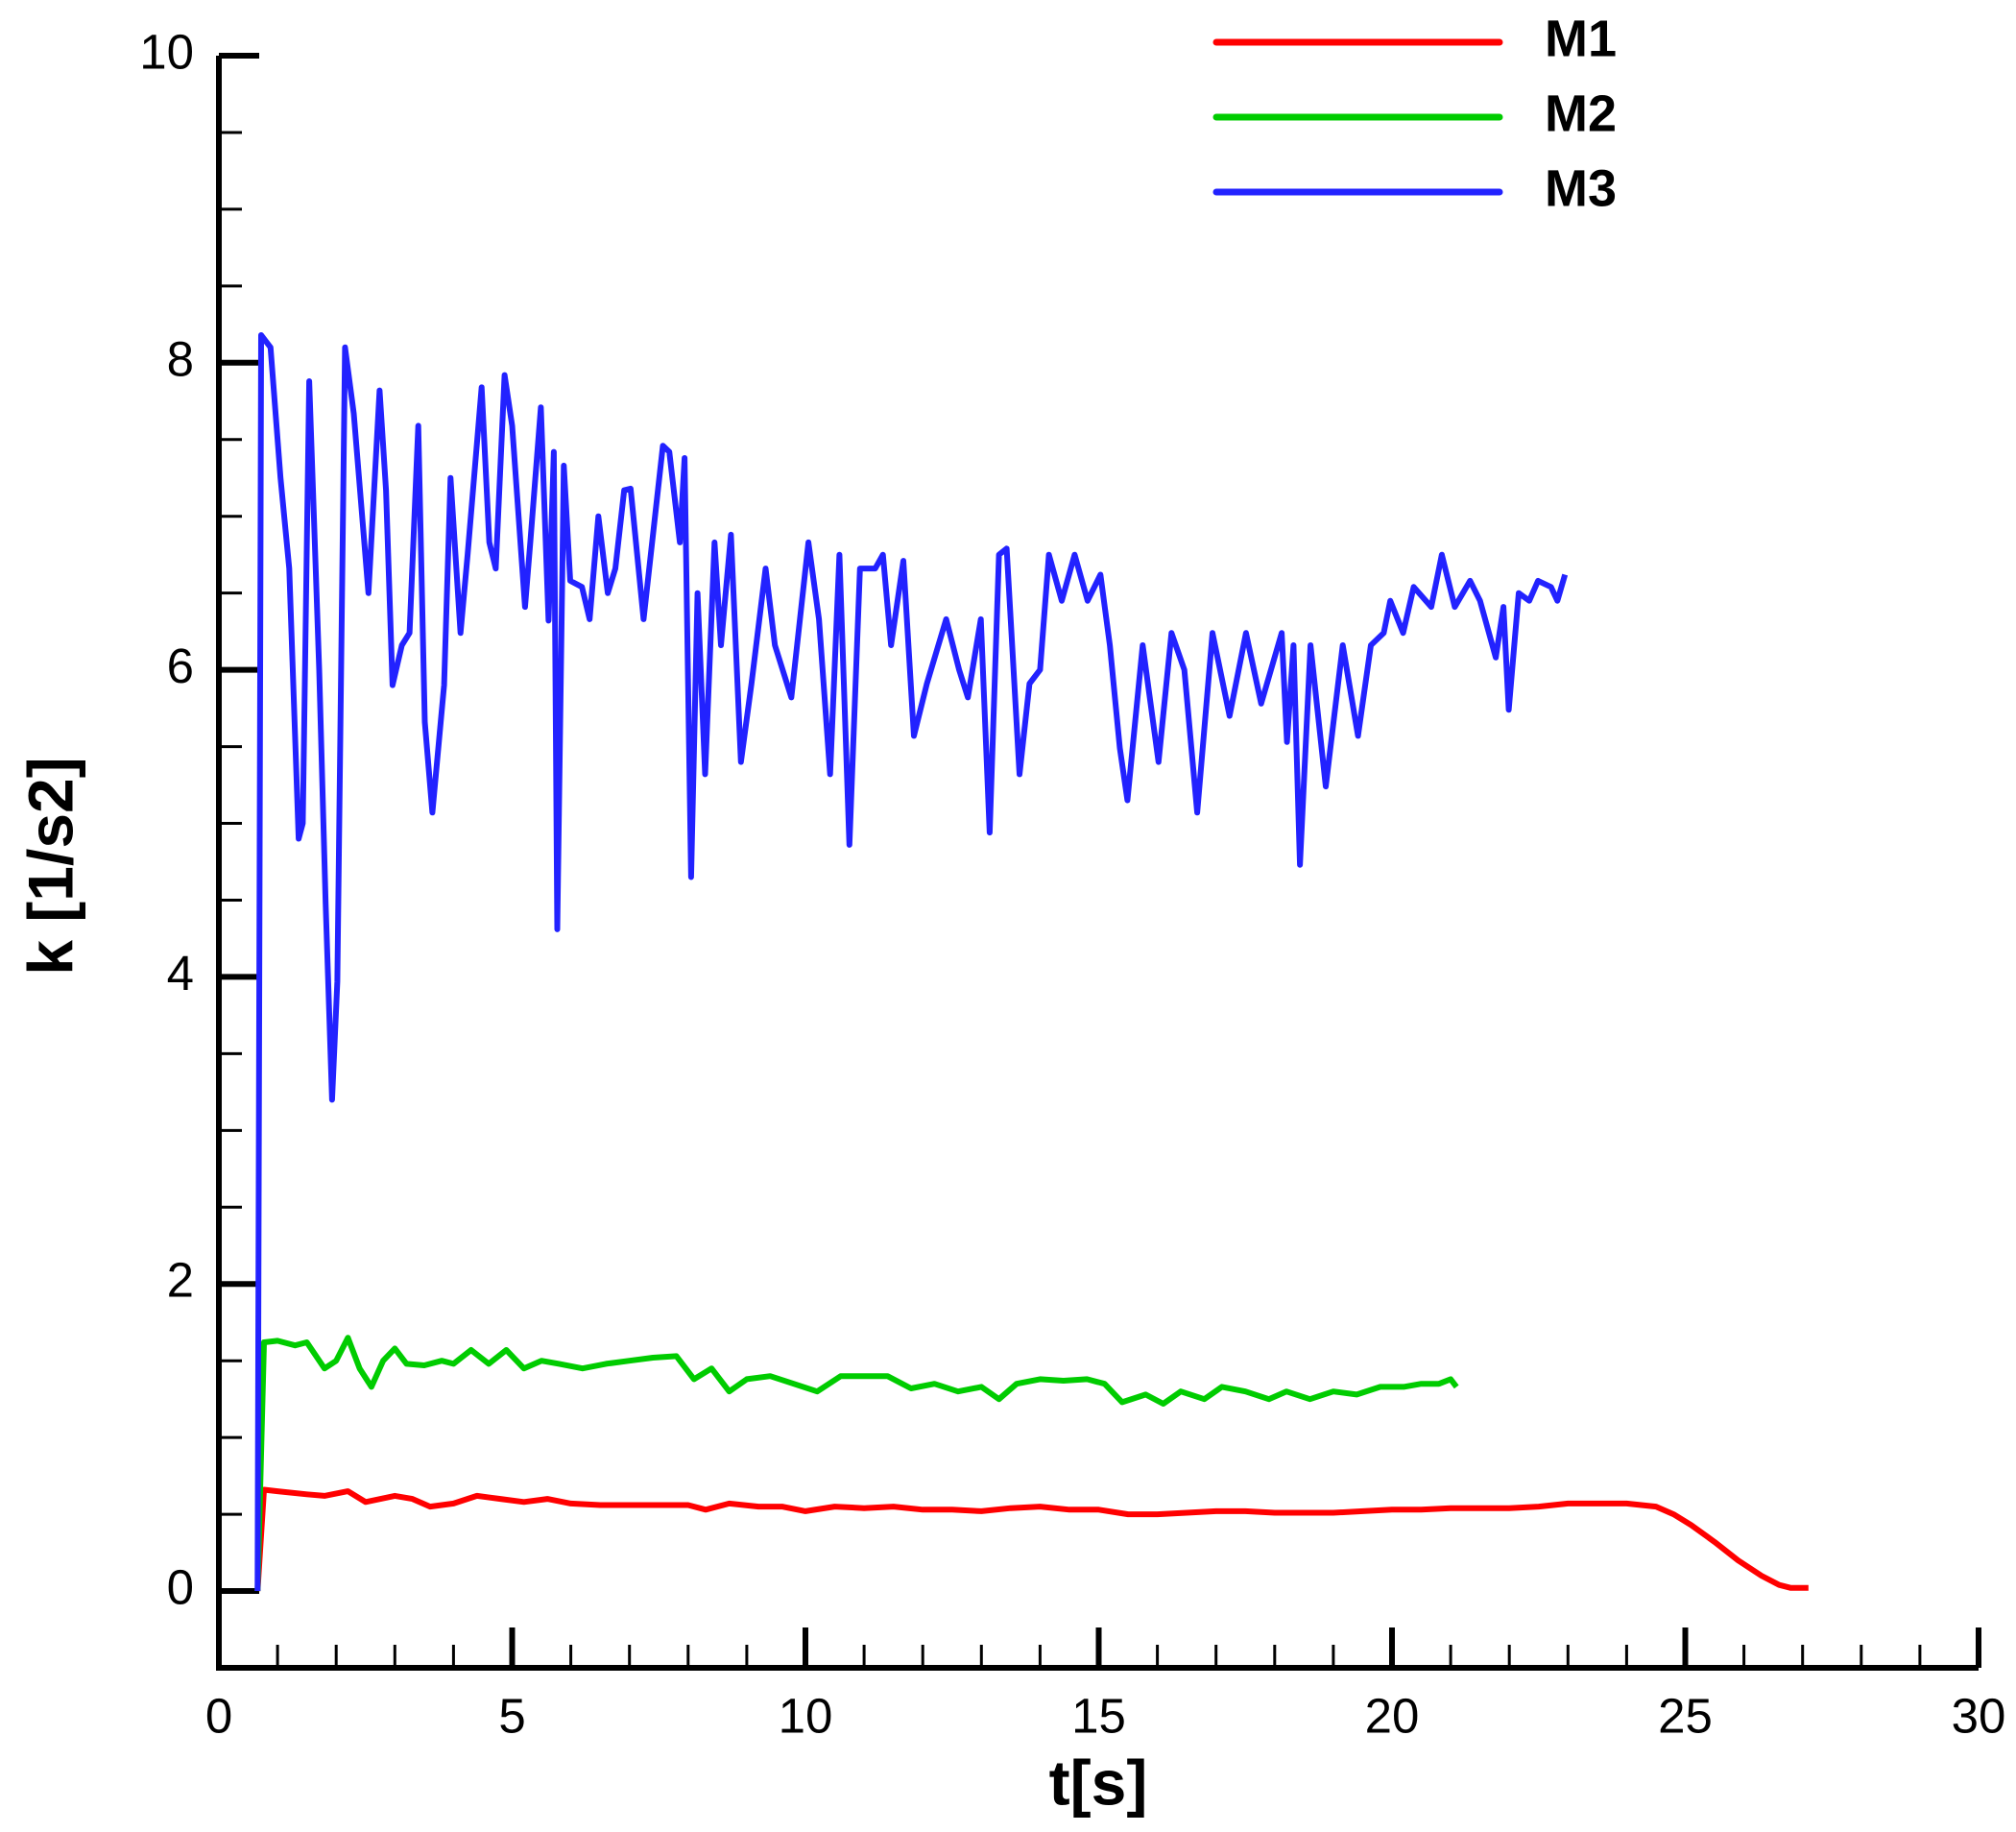 The height and width of the screenshot is (1832, 2016). I want to click on y-tick-label: 2, so click(180, 1280).